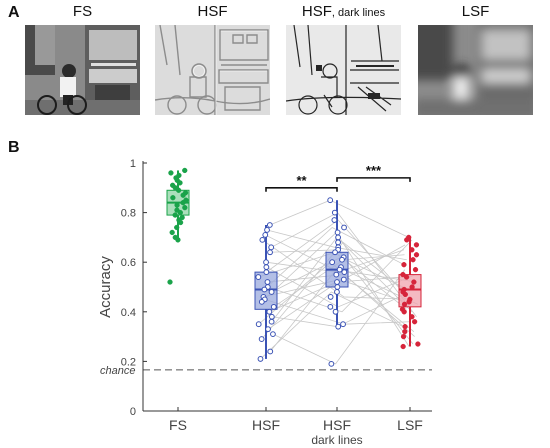 The image size is (550, 448). Describe the element at coordinates (178, 425) in the screenshot. I see `x-tick-label: FS` at that location.